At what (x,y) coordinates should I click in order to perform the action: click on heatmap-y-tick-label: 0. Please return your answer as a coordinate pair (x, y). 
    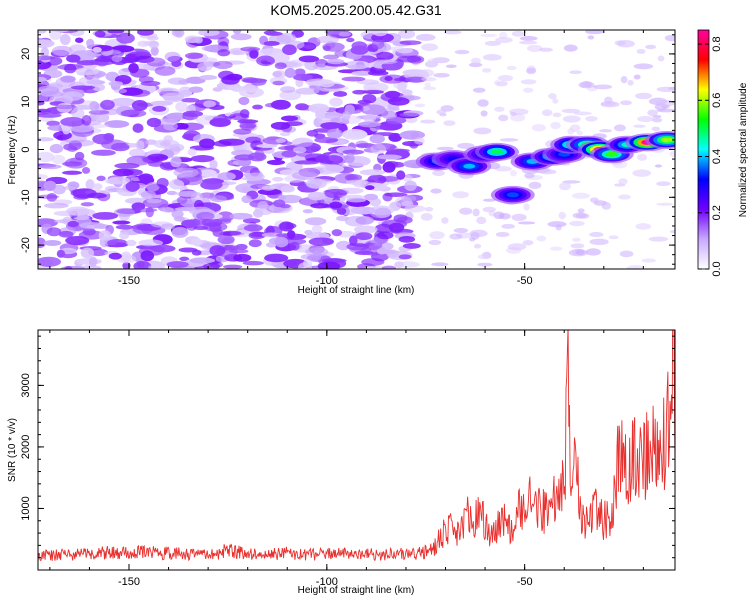
    Looking at the image, I should click on (26, 149).